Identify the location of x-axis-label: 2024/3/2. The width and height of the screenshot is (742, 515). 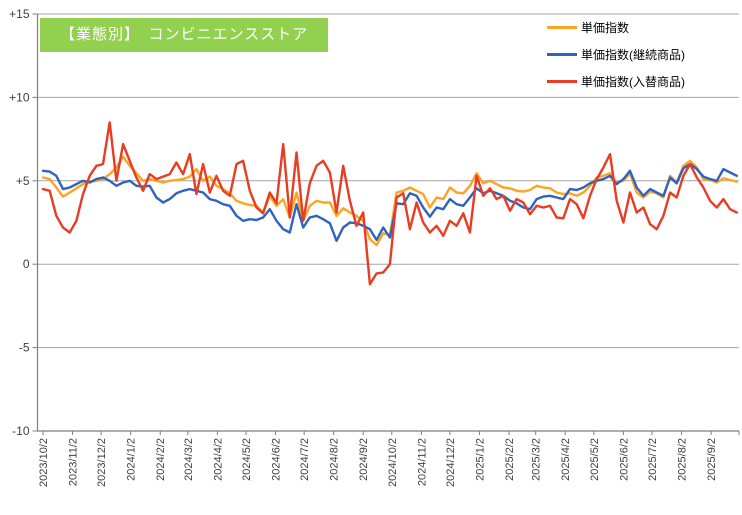
(189, 459).